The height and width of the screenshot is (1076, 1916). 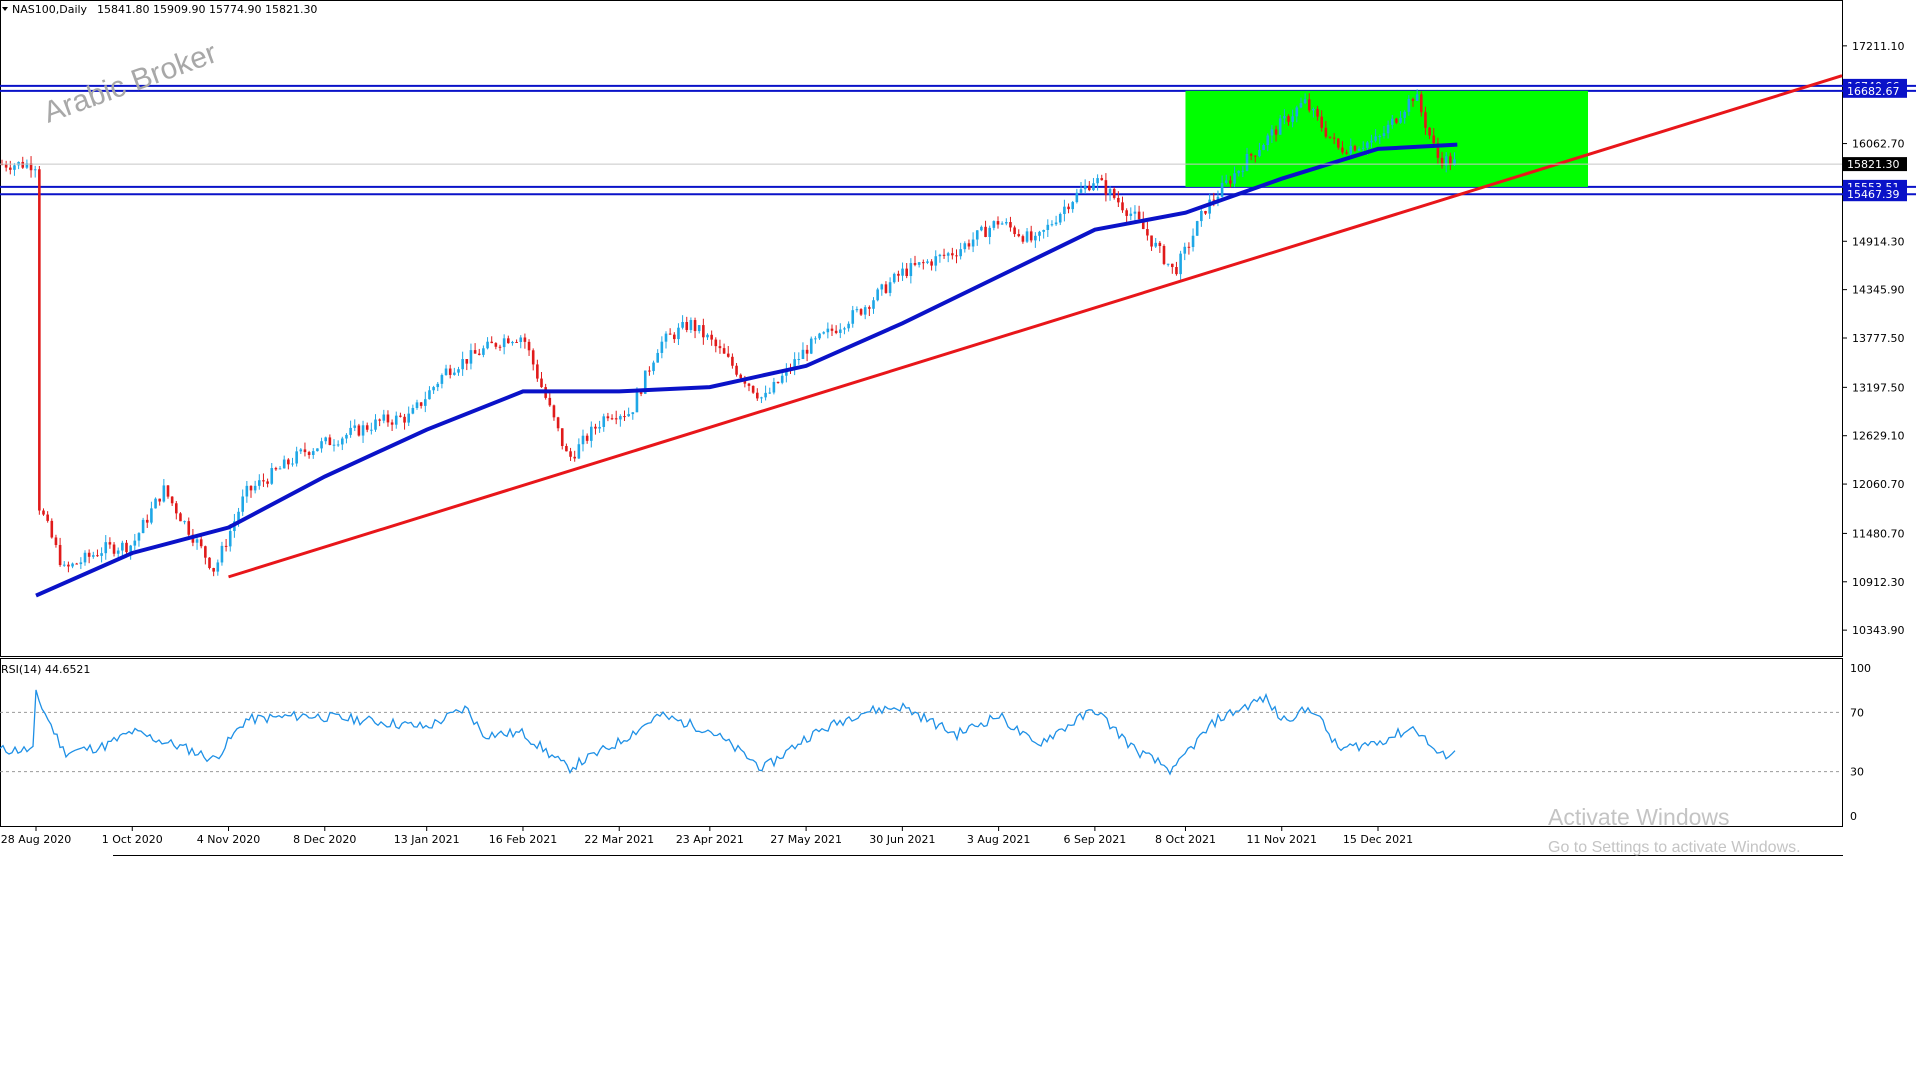 What do you see at coordinates (50, 9) in the screenshot?
I see `symbol-label: NAS100,Daily` at bounding box center [50, 9].